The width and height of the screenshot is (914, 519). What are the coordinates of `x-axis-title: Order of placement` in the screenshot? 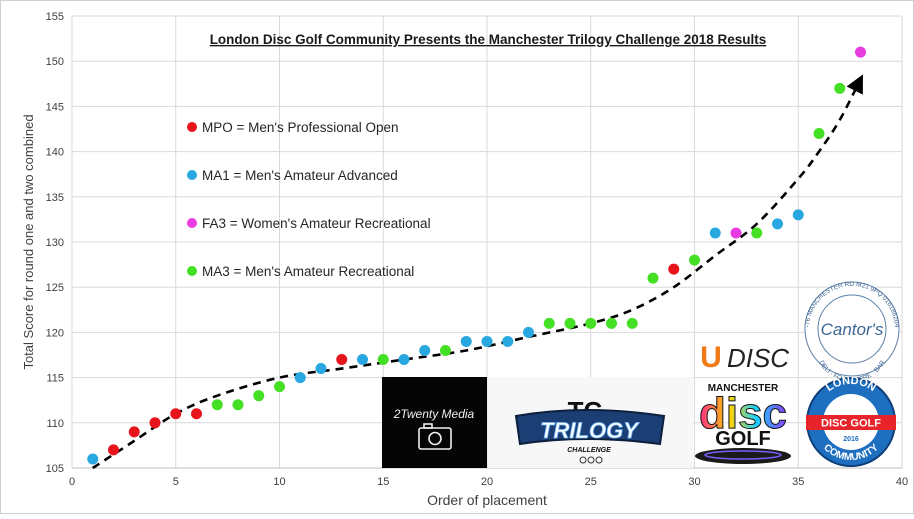 It's located at (487, 500).